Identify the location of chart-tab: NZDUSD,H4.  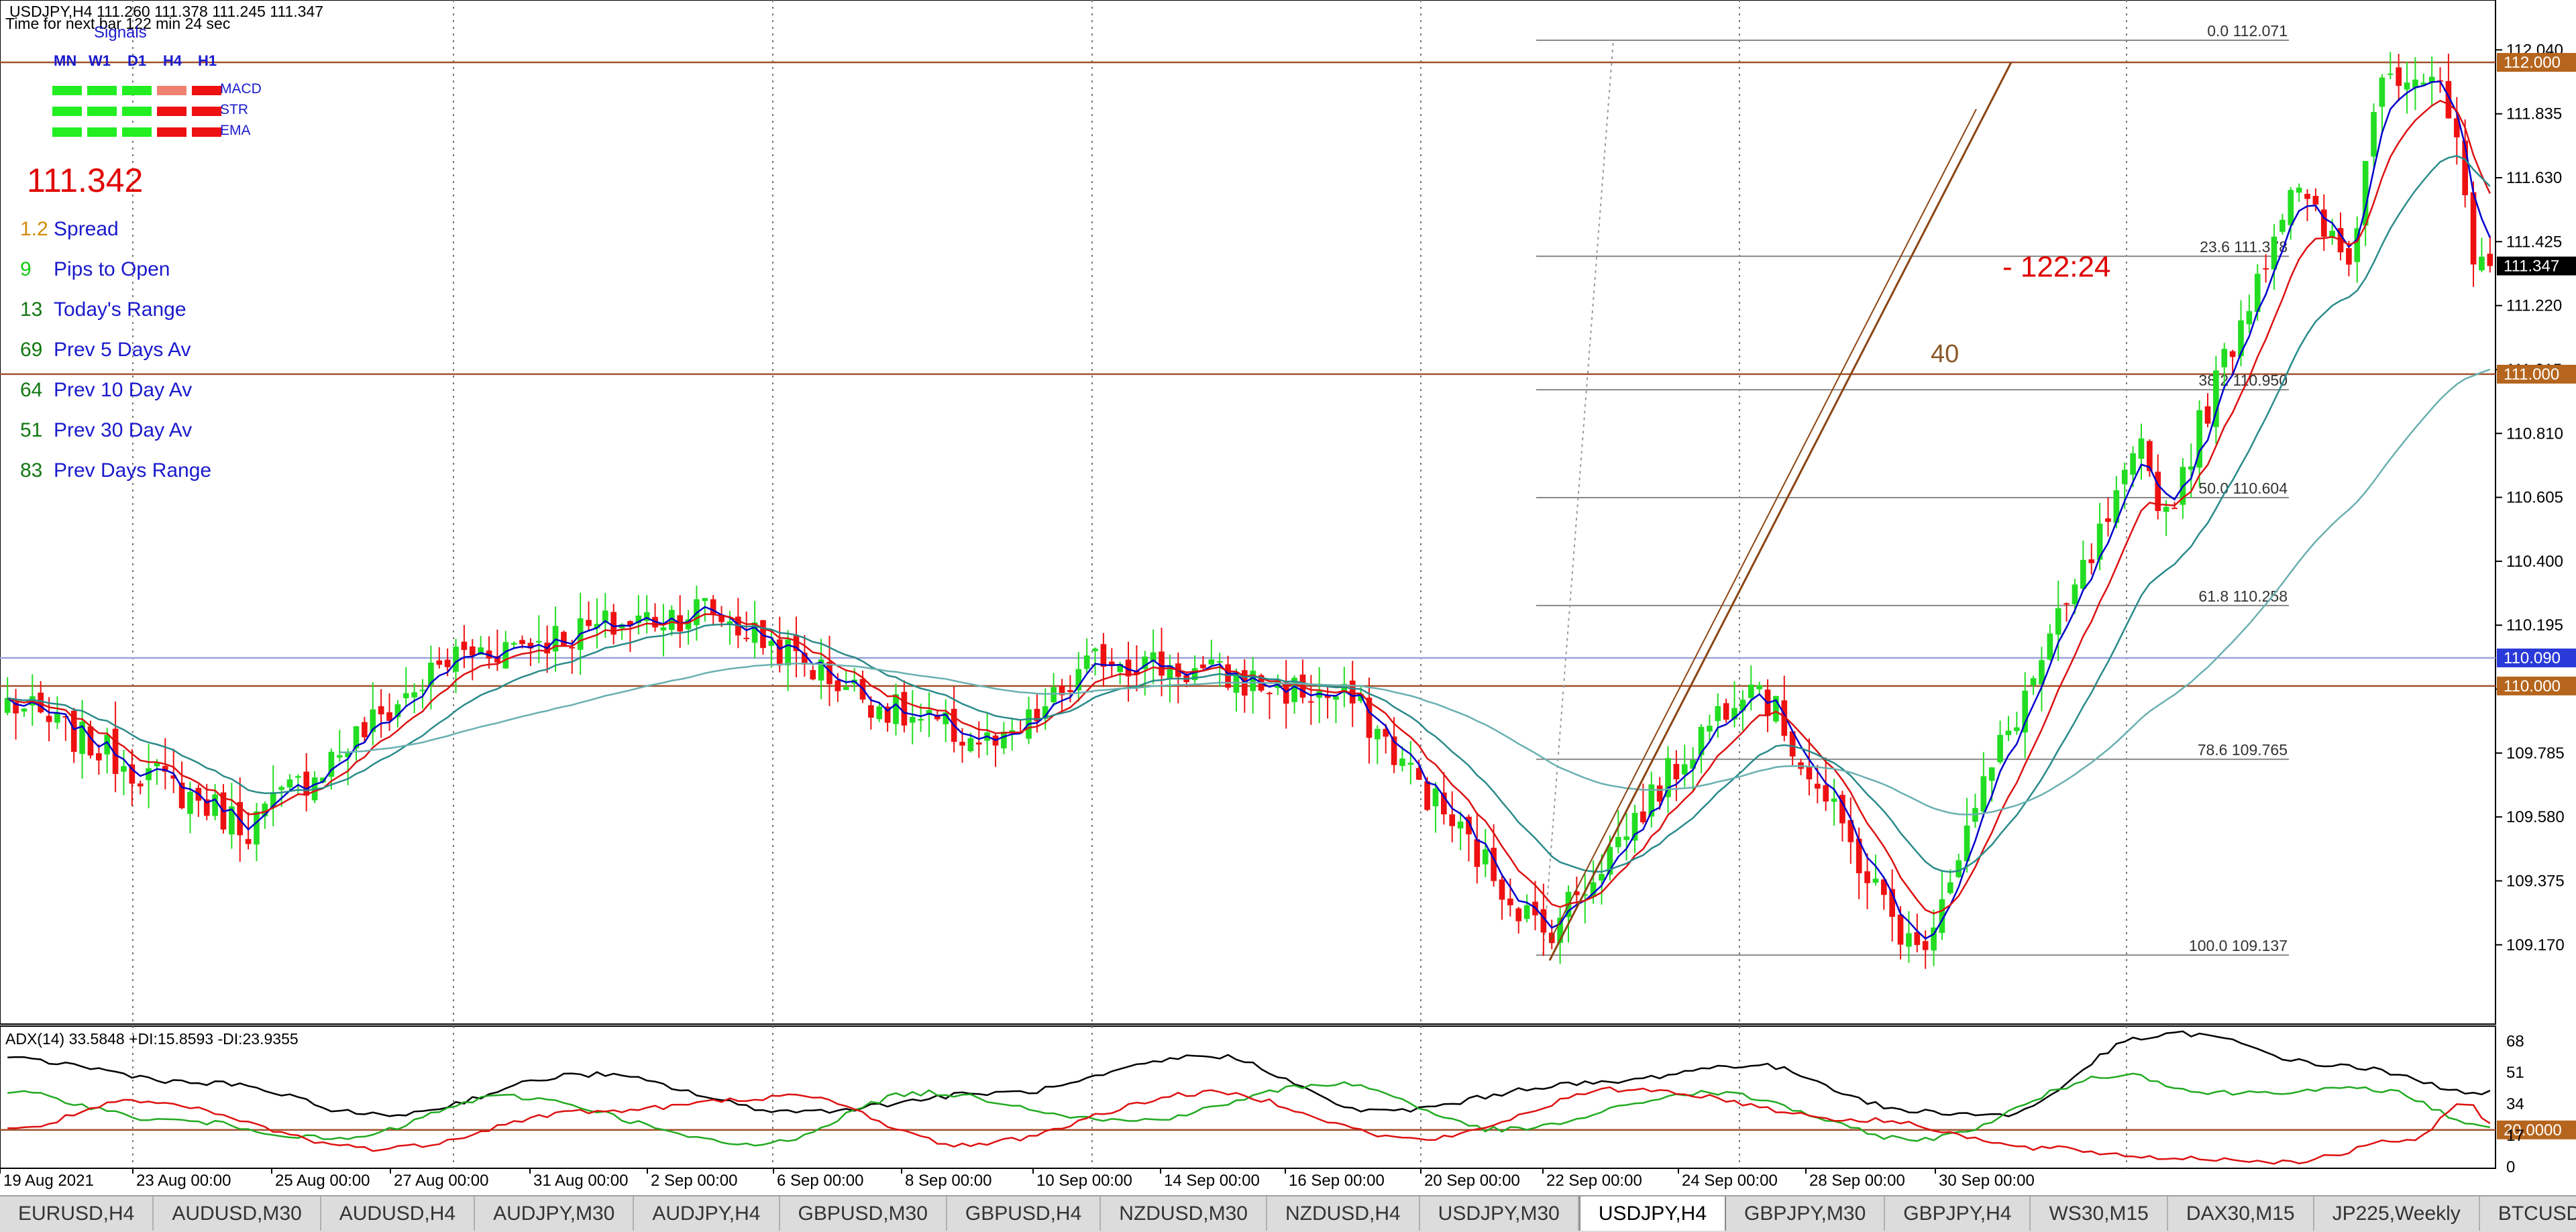
(1343, 1213).